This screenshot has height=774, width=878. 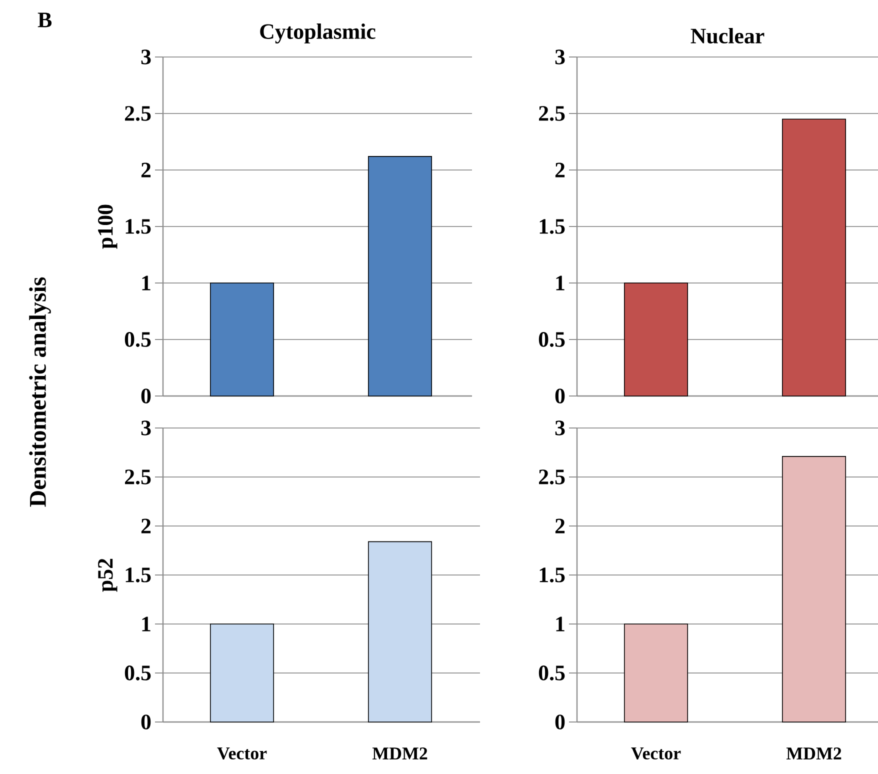 What do you see at coordinates (318, 34) in the screenshot?
I see `chart-title: Cytoplasmic` at bounding box center [318, 34].